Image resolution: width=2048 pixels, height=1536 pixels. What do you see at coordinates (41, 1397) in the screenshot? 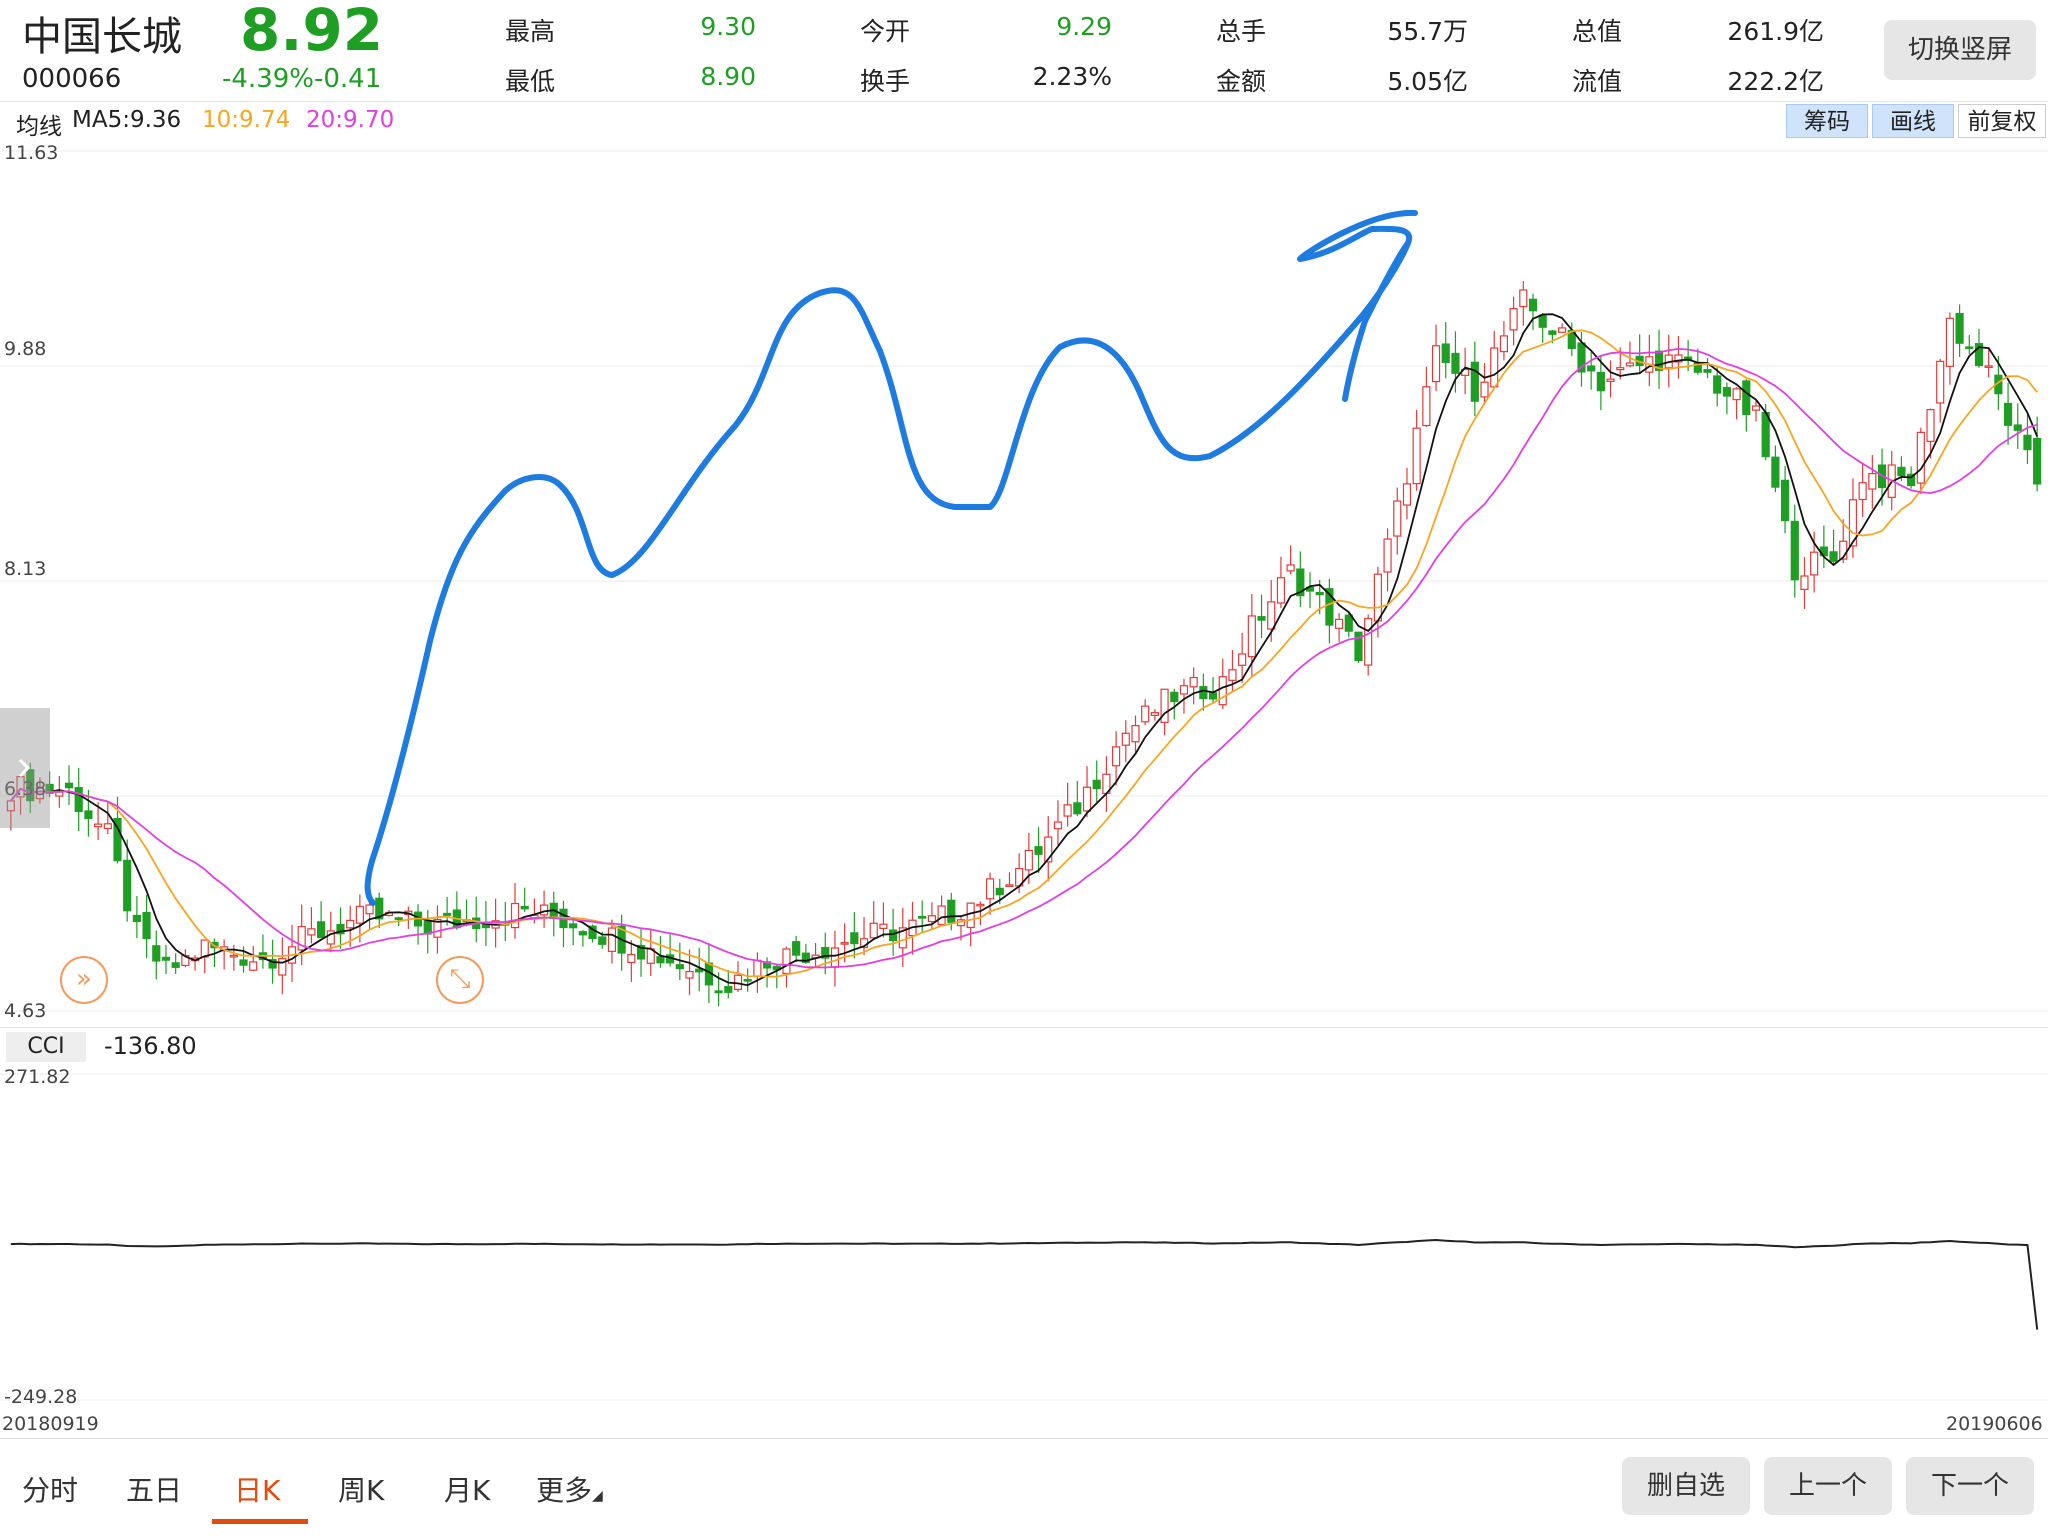
I see `cci-min-label: -249.28` at bounding box center [41, 1397].